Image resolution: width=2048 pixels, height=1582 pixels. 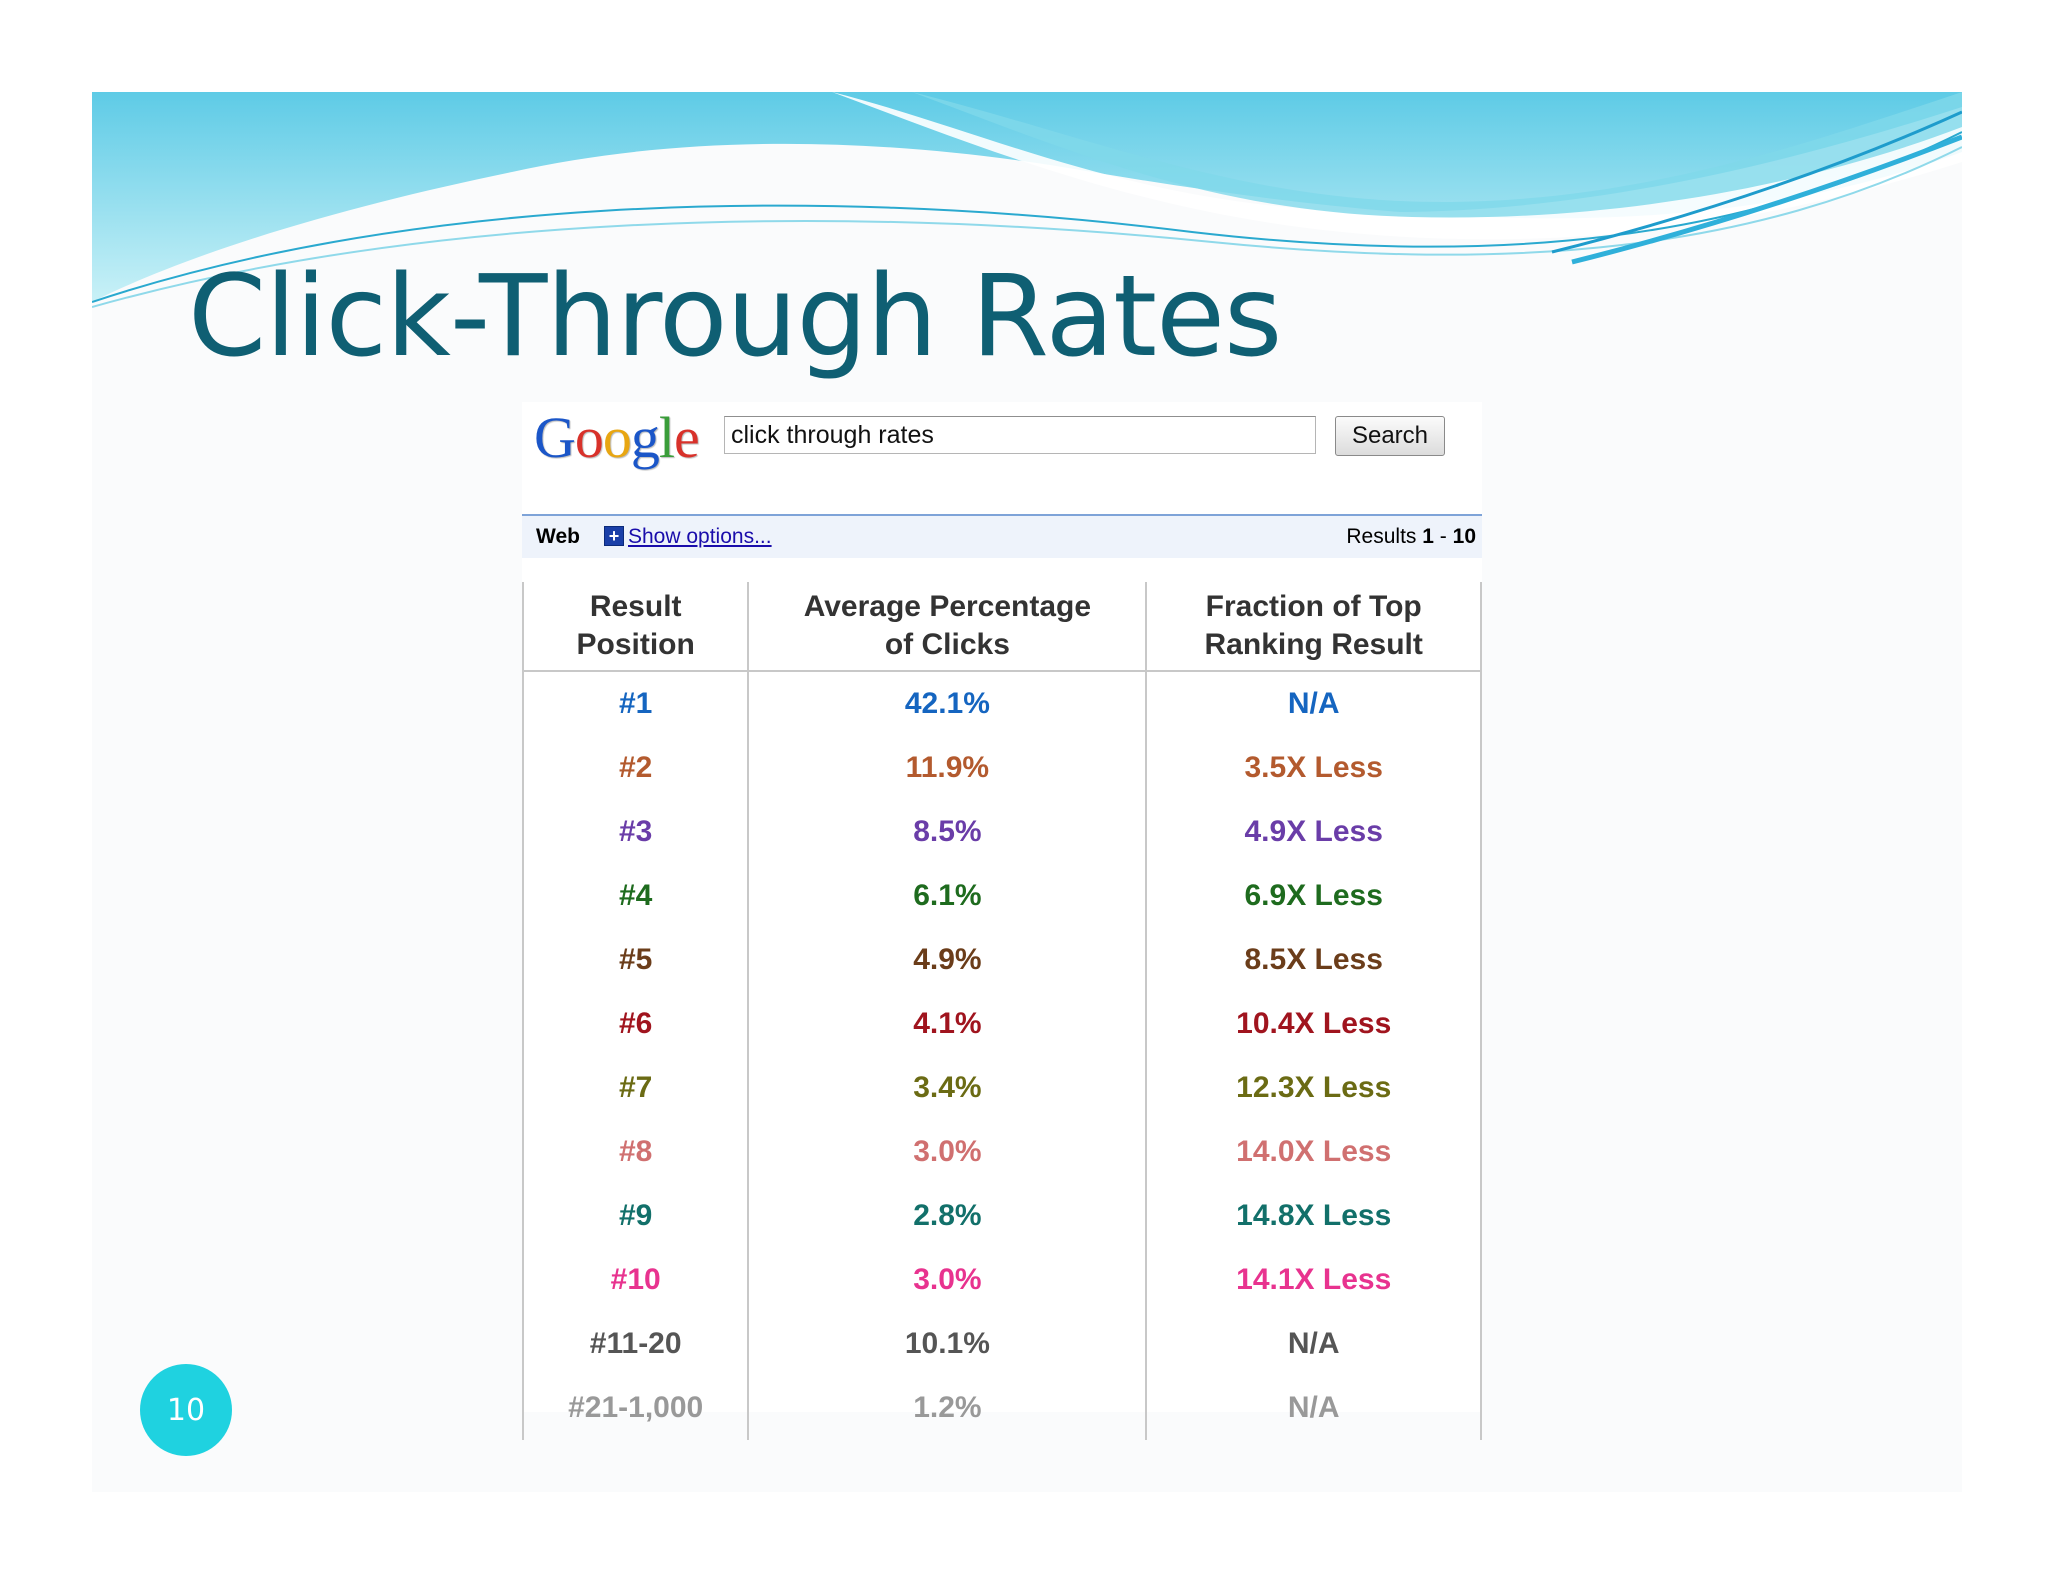 I want to click on cell-percent: 1.2%, so click(x=947, y=1408).